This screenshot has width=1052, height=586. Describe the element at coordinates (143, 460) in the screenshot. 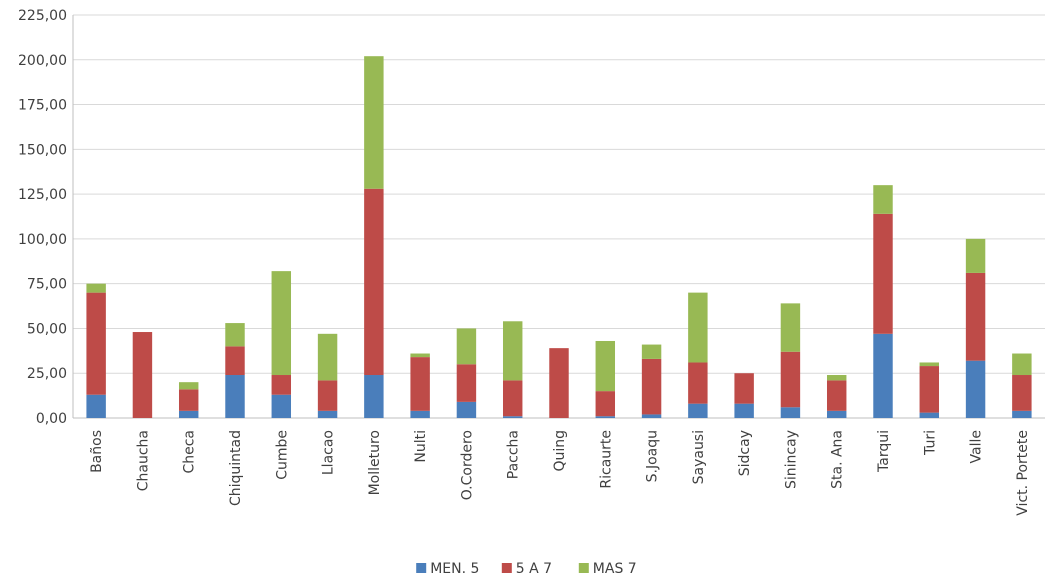

I see `x-category-label: Chaucha` at that location.